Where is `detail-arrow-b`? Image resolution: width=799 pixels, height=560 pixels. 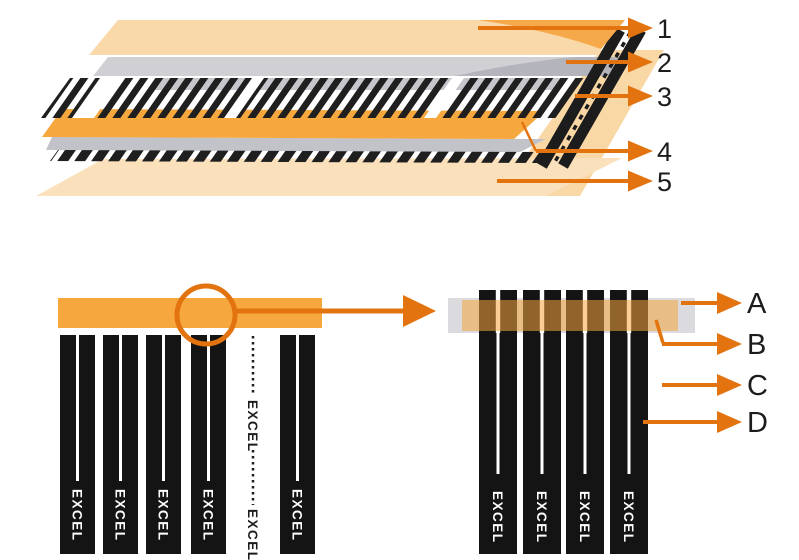
detail-arrow-b is located at coordinates (698, 337).